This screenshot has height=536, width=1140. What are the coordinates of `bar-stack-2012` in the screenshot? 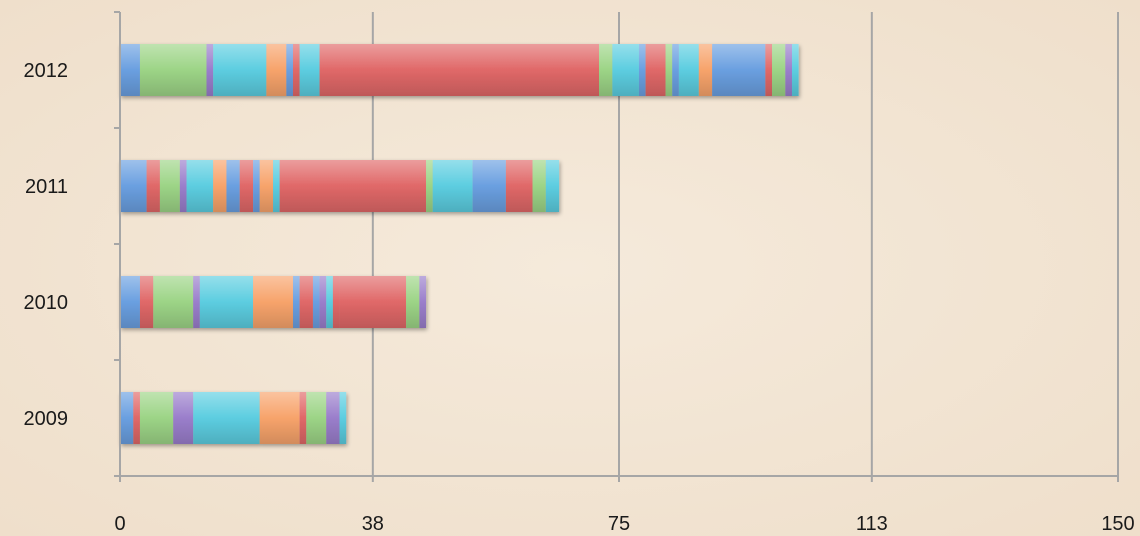 It's located at (459, 70).